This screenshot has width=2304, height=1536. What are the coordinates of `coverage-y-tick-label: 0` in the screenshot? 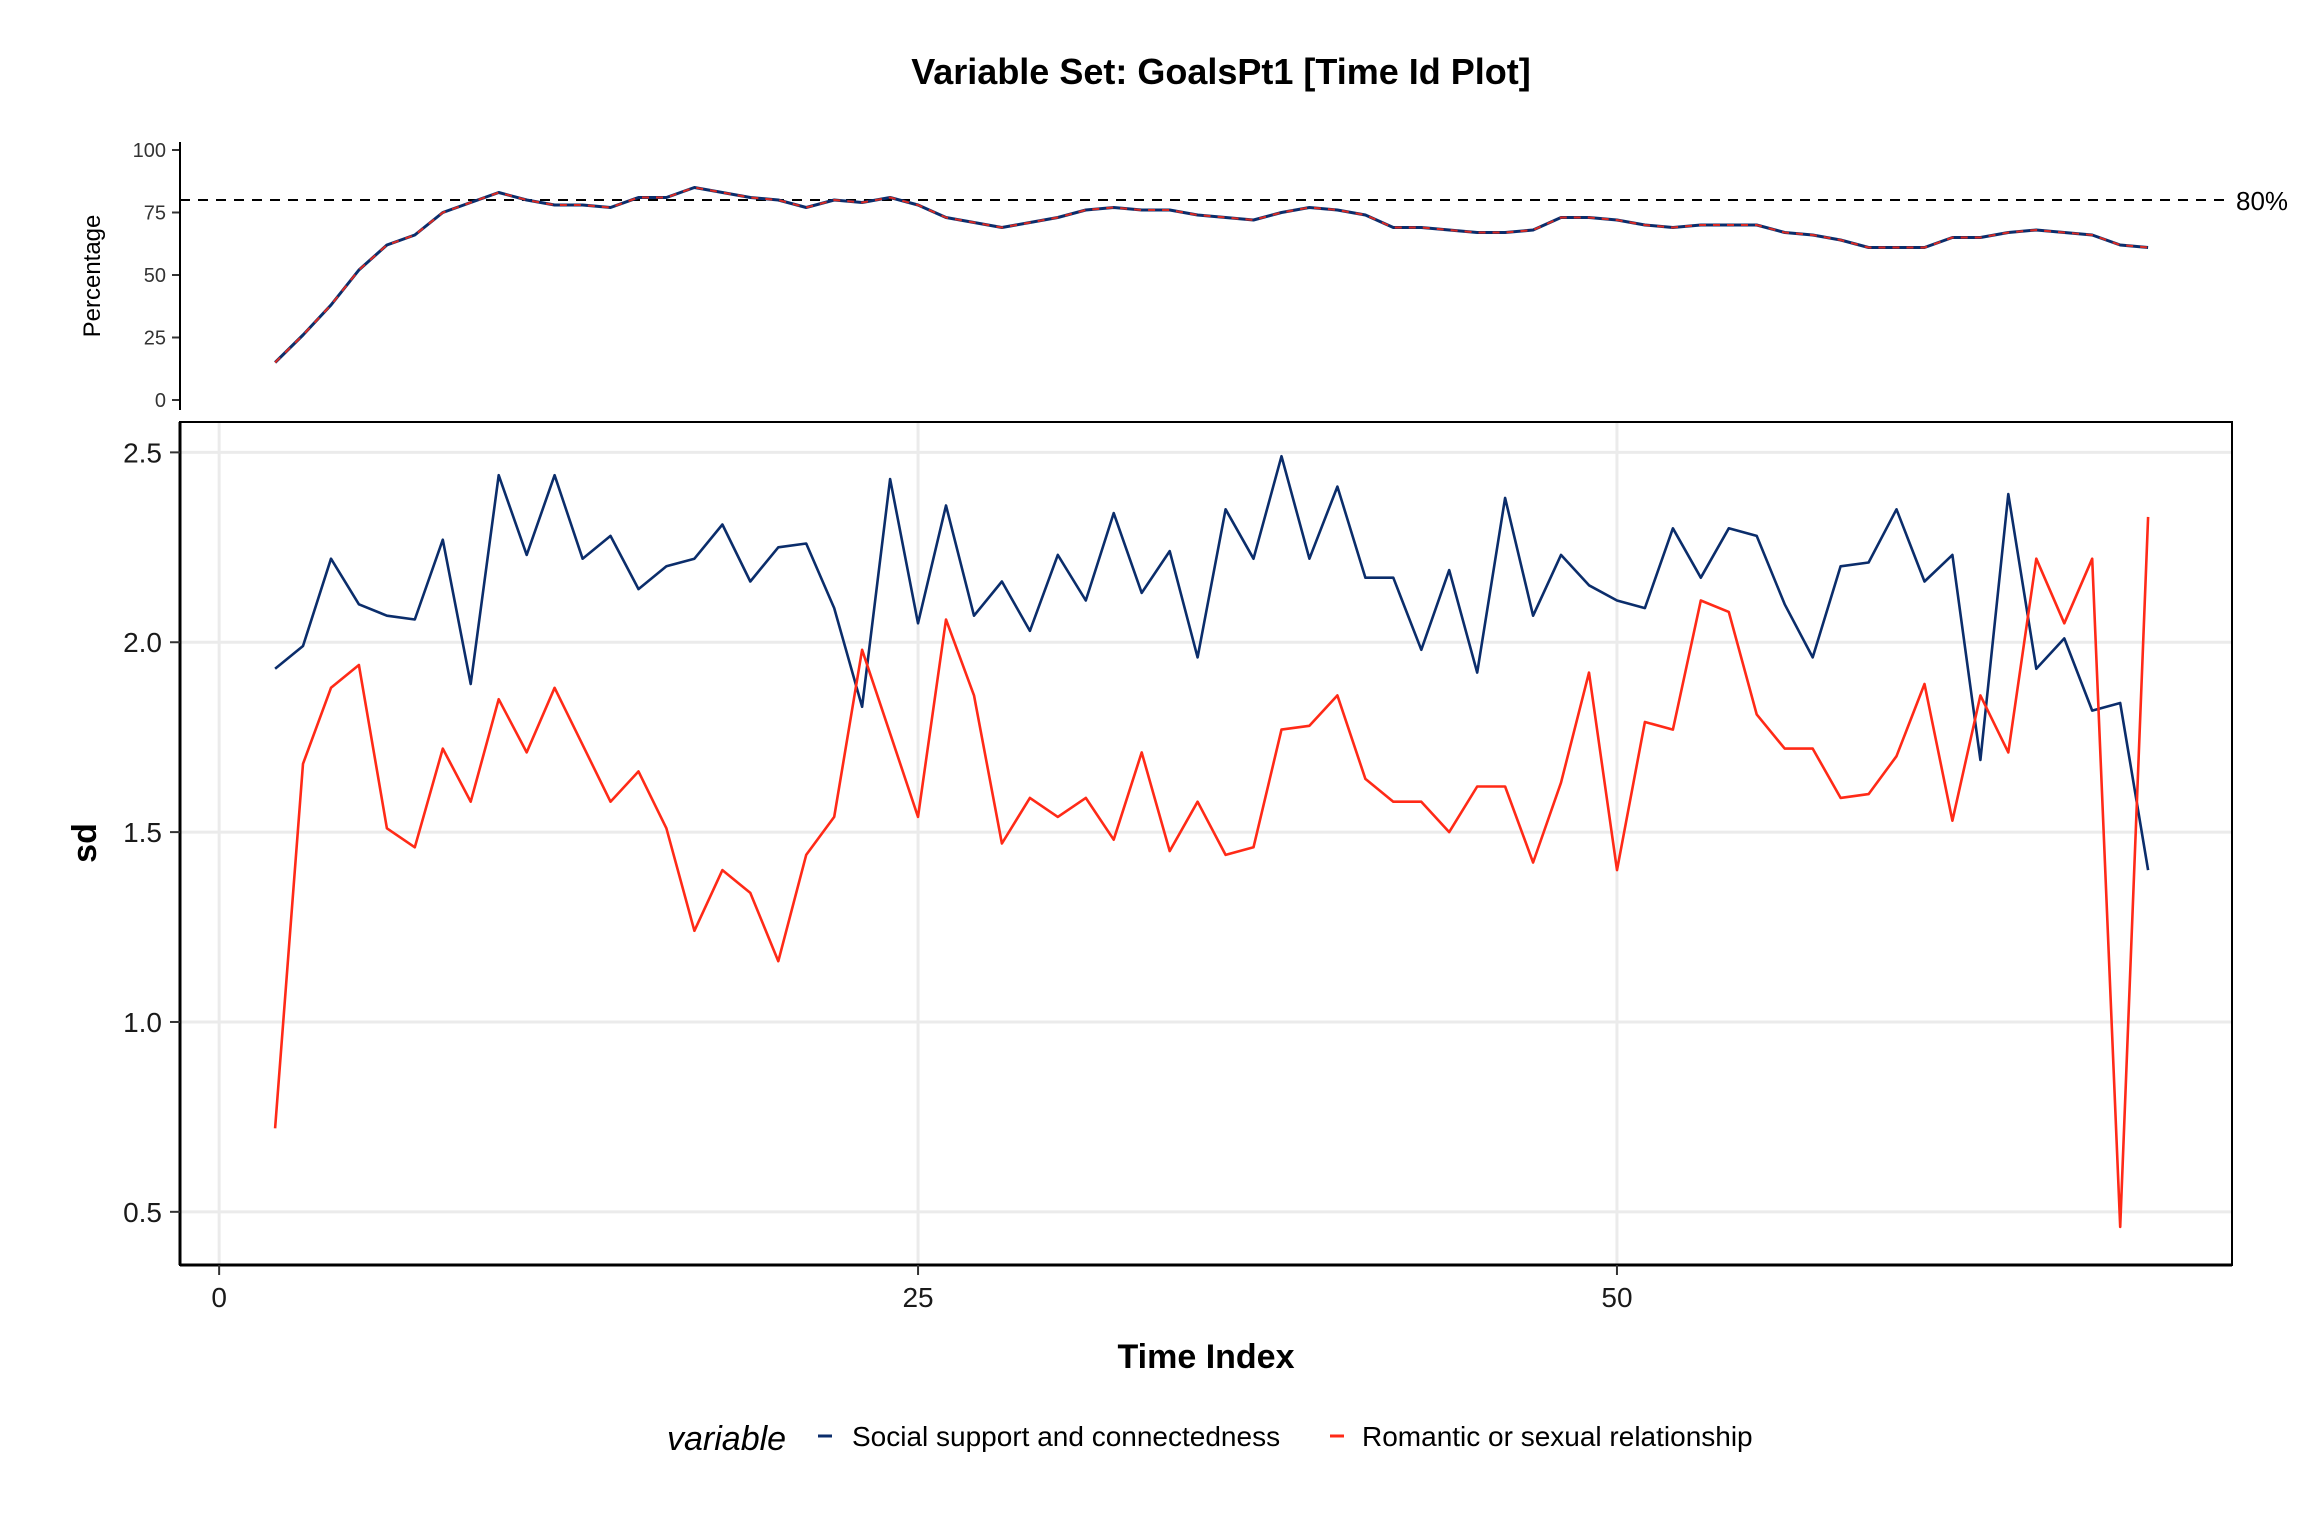 It's located at (160, 401).